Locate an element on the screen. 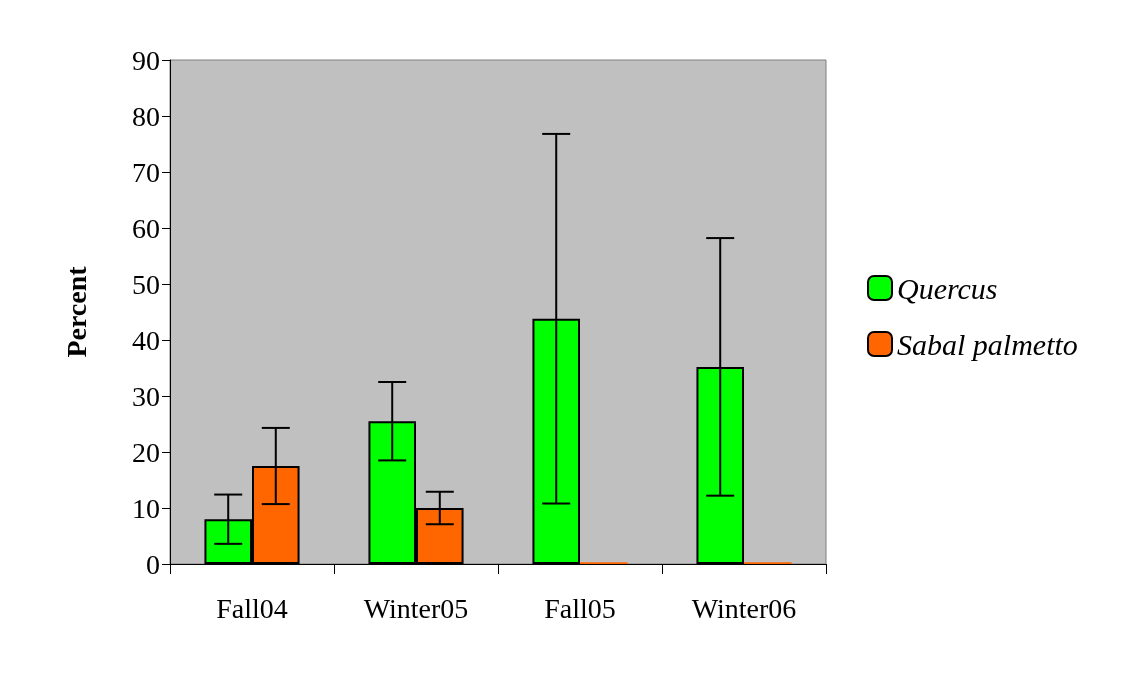 This screenshot has width=1132, height=675. y-tick-label: 80 is located at coordinates (146, 116).